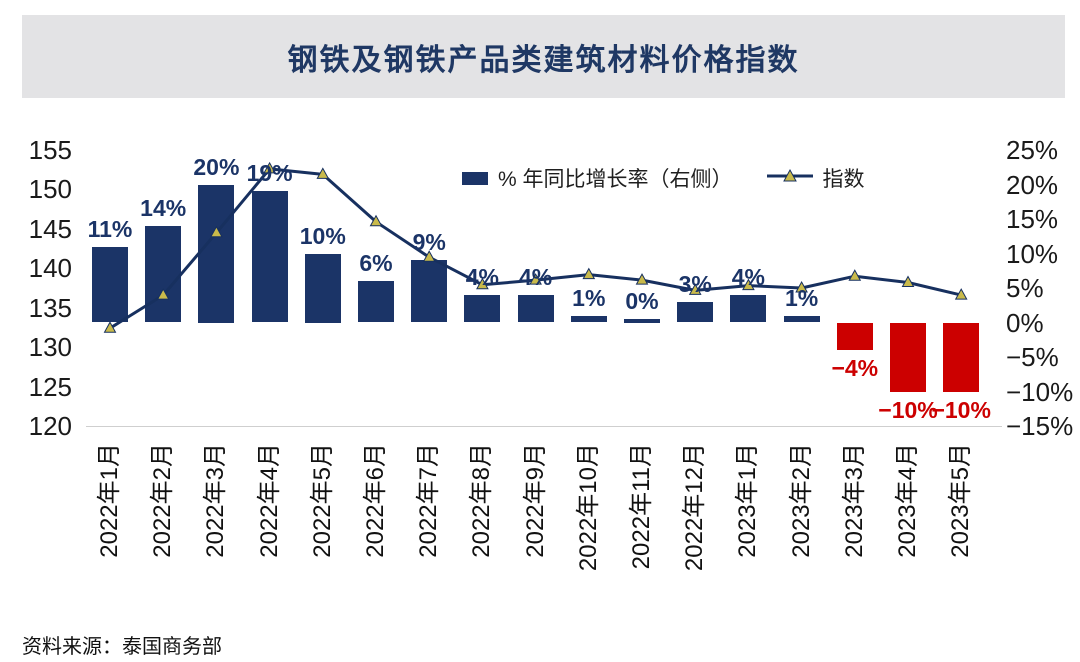 This screenshot has width=1080, height=662. What do you see at coordinates (1032, 219) in the screenshot?
I see `right-axis-tick: 15%` at bounding box center [1032, 219].